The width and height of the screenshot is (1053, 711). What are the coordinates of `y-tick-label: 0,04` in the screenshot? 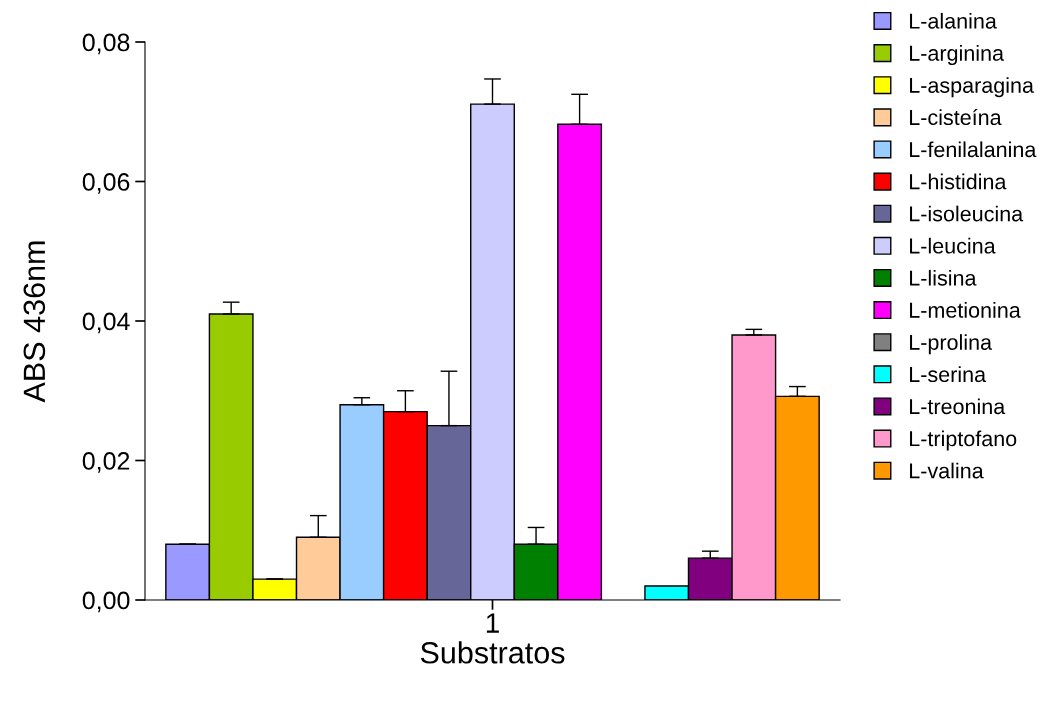 It's located at (106, 323).